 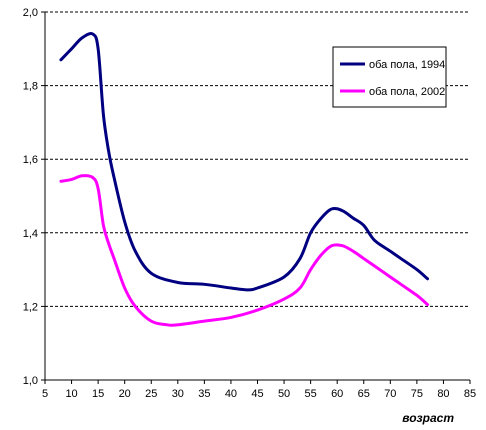 I want to click on y-tick-label: 2,0, so click(x=30, y=13).